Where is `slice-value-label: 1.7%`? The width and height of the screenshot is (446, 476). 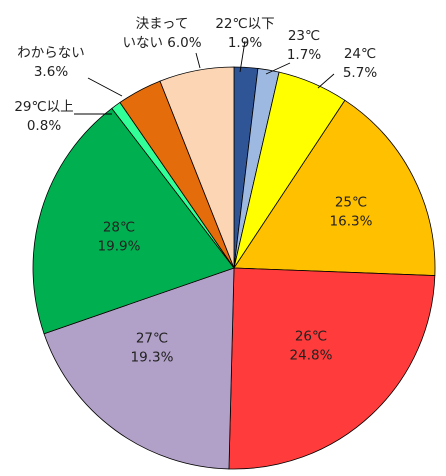 slice-value-label: 1.7% is located at coordinates (304, 55).